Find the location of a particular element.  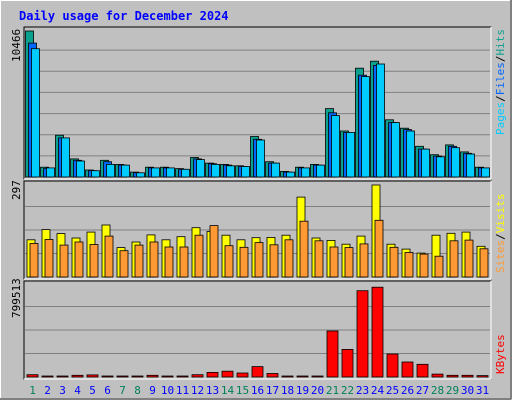

legend-visits: Visits is located at coordinates (500, 214).